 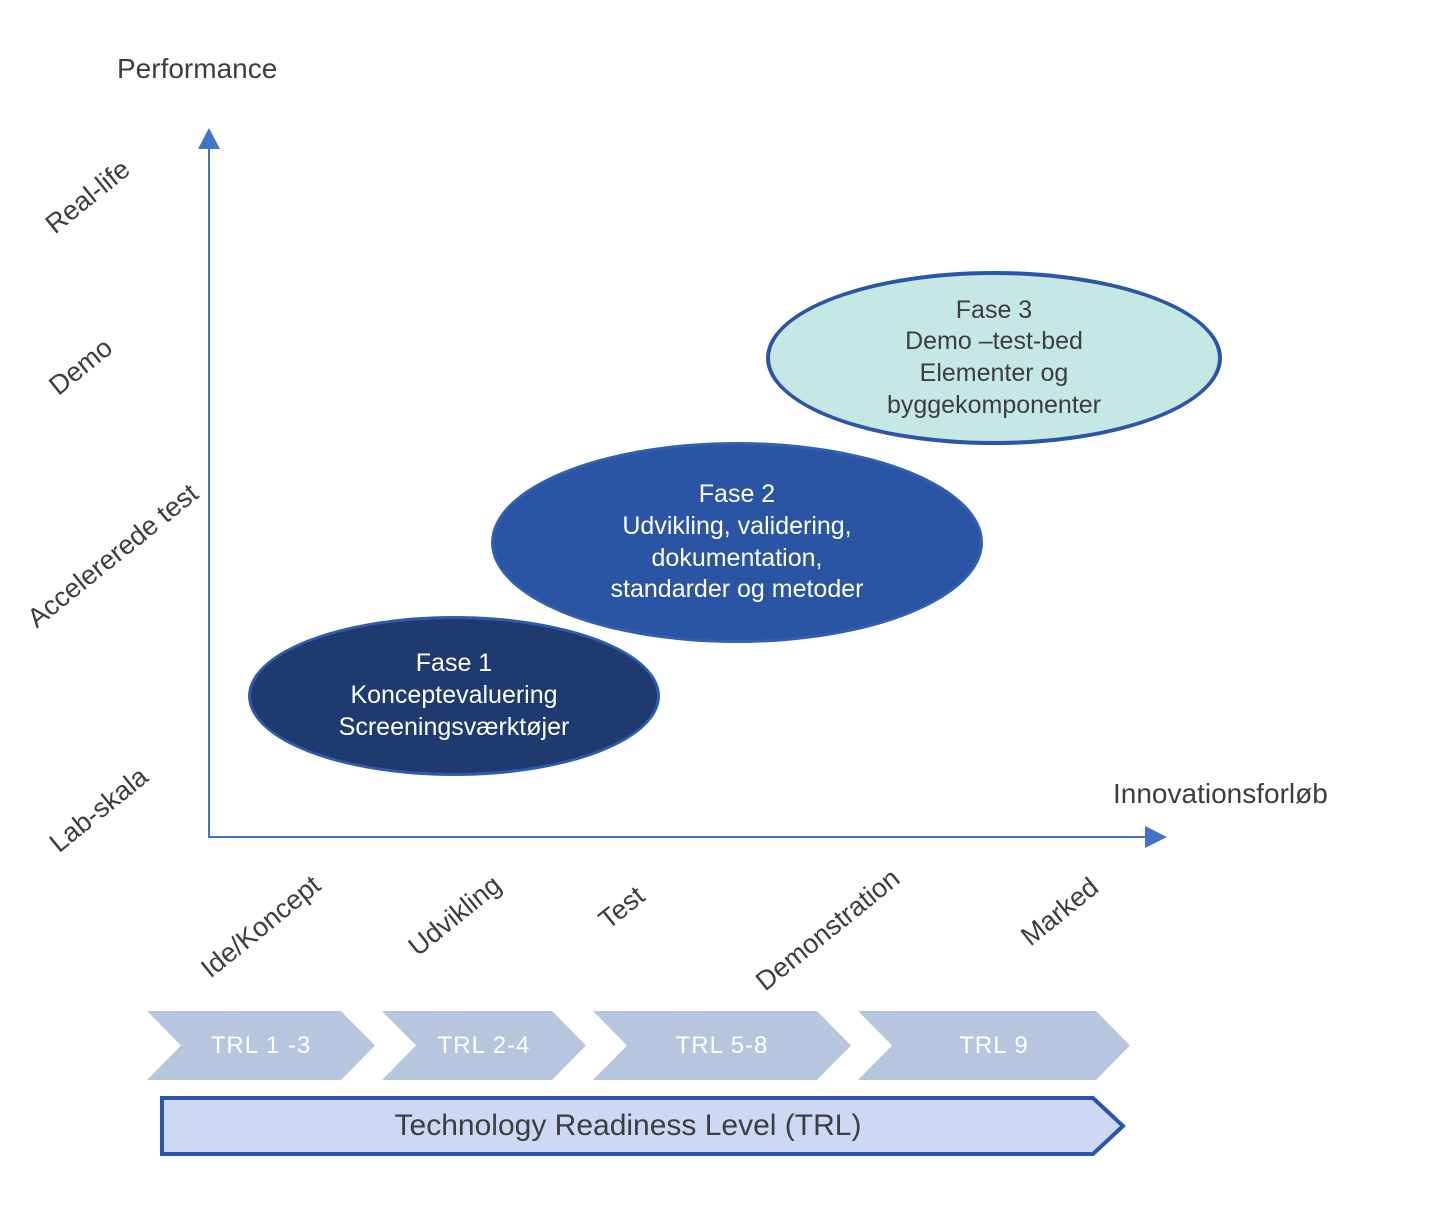 I want to click on trl-chevron-4: TRL 9, so click(x=994, y=1045).